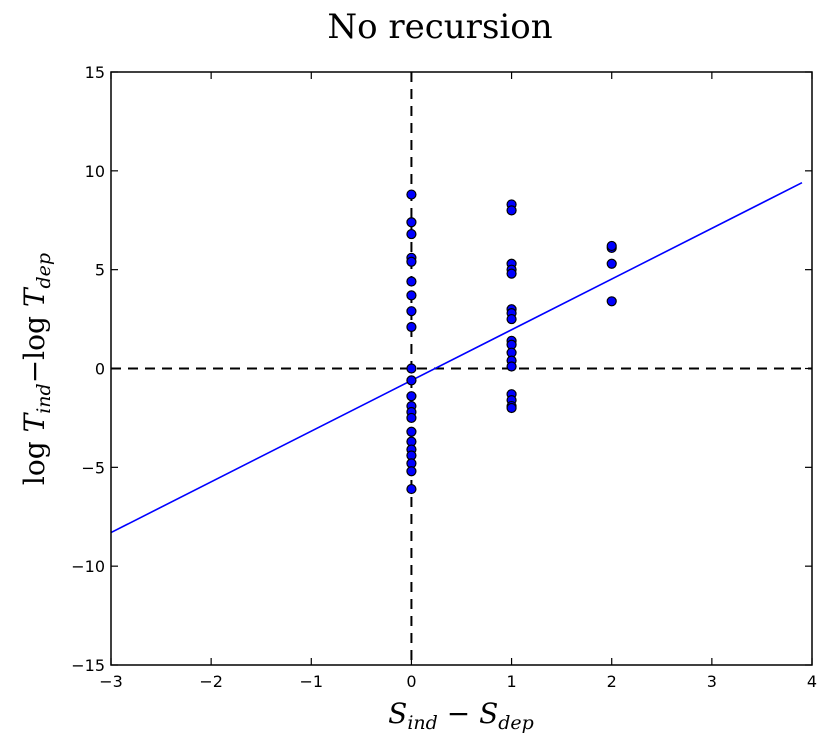 Image resolution: width=817 pixels, height=735 pixels. What do you see at coordinates (34, 296) in the screenshot?
I see `y-label-main2: T` at bounding box center [34, 296].